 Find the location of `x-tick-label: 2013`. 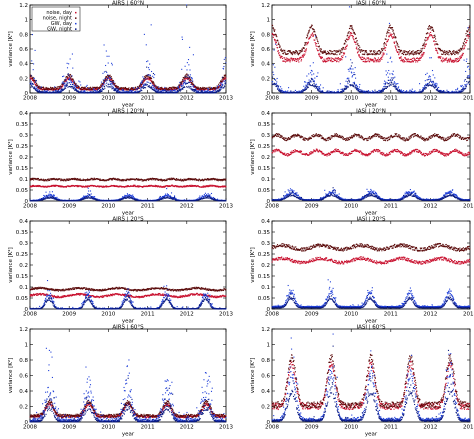

x-tick-label: 2013 is located at coordinates (468, 99).